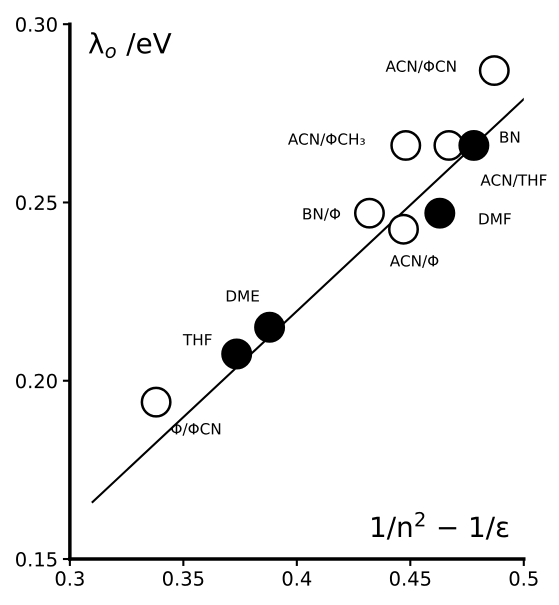 Image resolution: width=559 pixels, height=605 pixels. Describe the element at coordinates (36, 24) in the screenshot. I see `y-tick-label: 0.30` at that location.